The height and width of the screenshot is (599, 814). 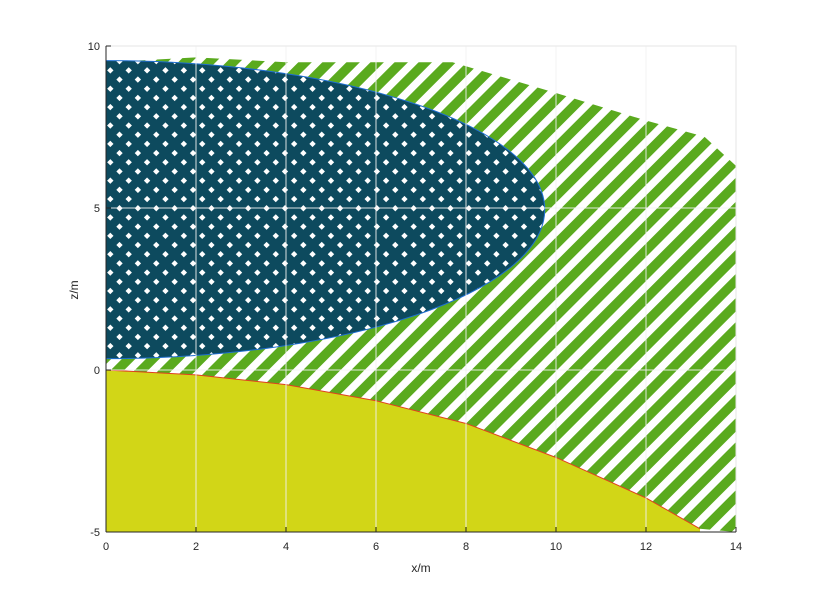 What do you see at coordinates (74, 289) in the screenshot?
I see `y-axis-label: z/m` at bounding box center [74, 289].